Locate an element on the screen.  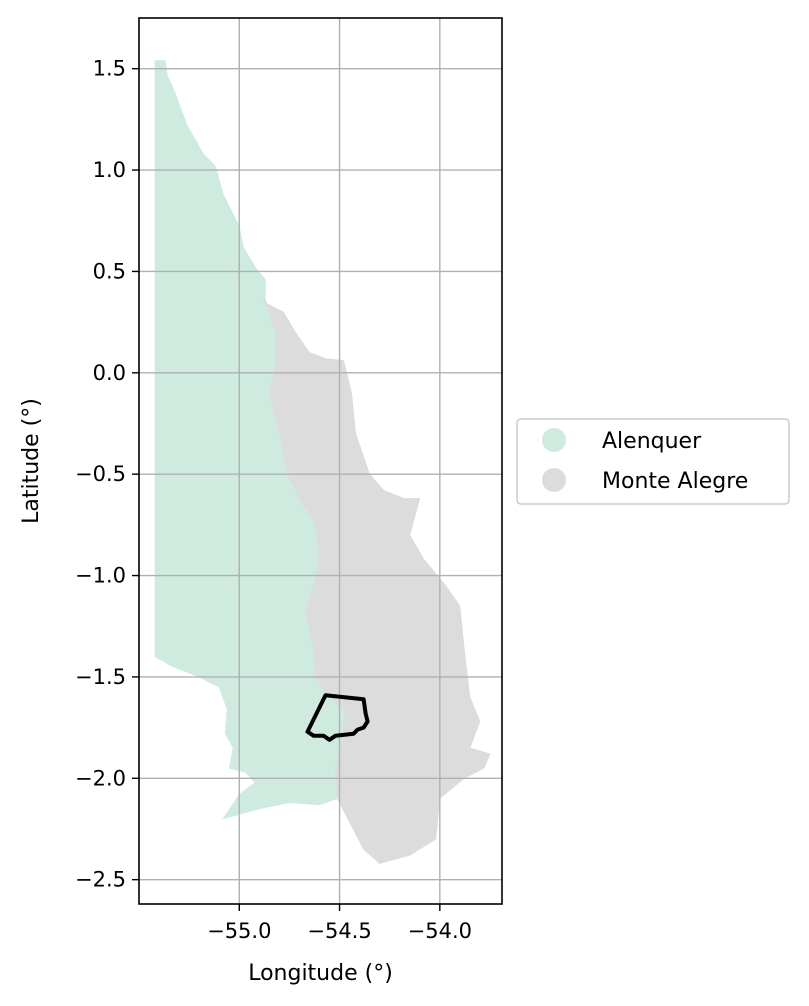
x-tick-label: −54.0 is located at coordinates (440, 931).